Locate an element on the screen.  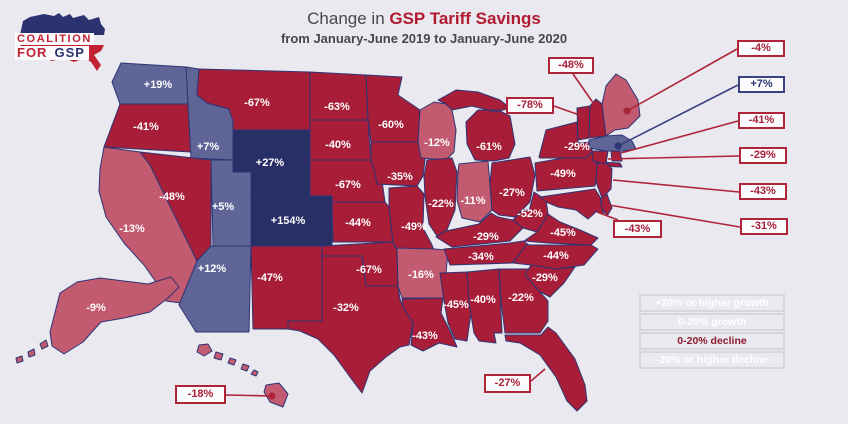
state-wa-label: +19% is located at coordinates (158, 85).